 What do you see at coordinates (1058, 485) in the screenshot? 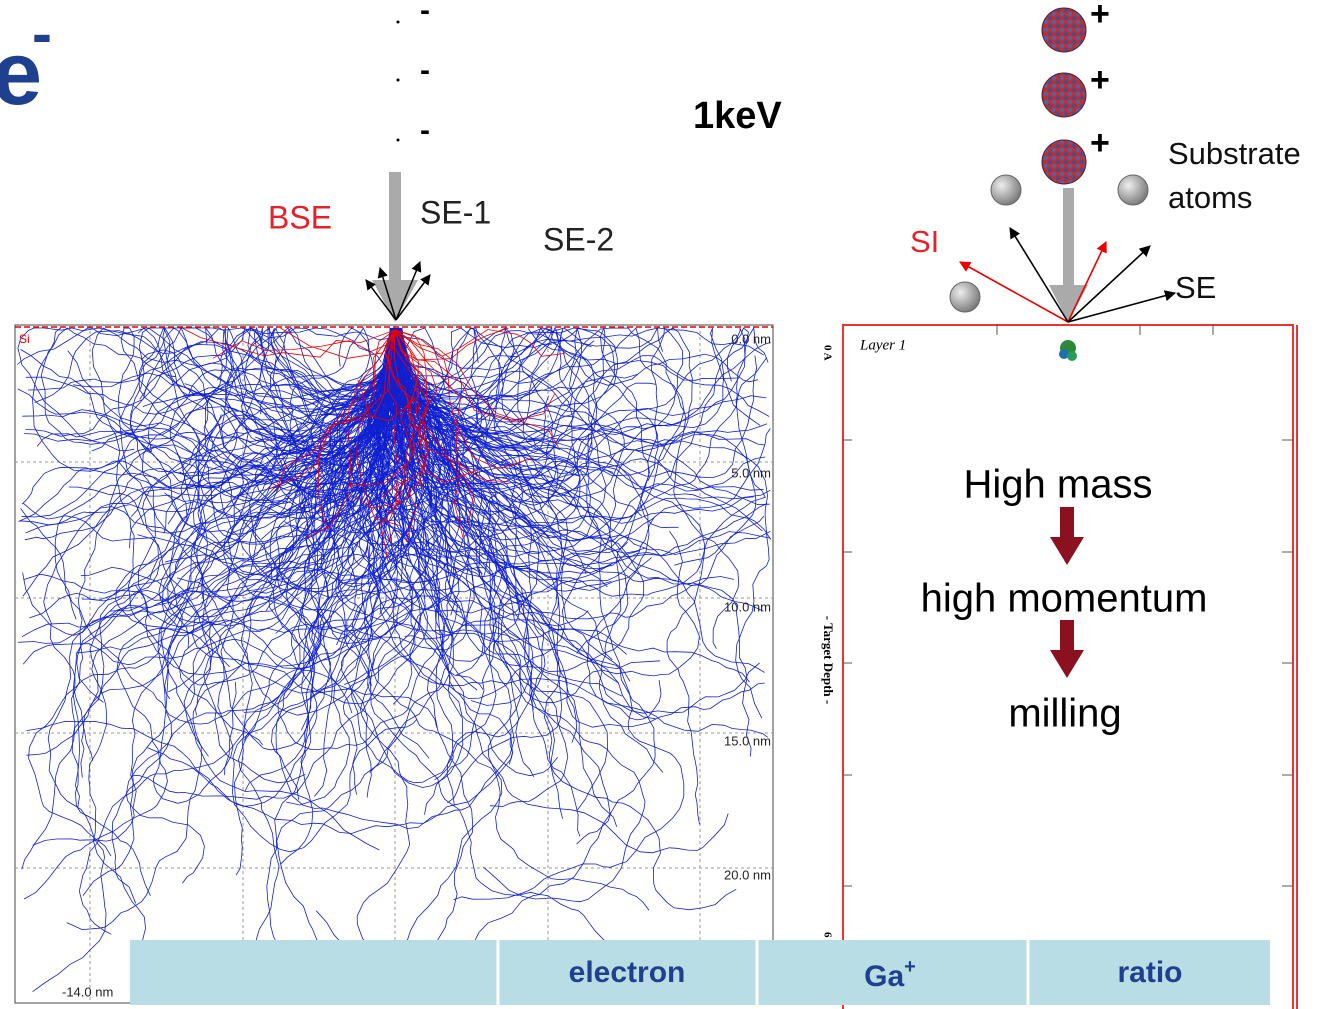
I see `flow-step: High mass` at bounding box center [1058, 485].